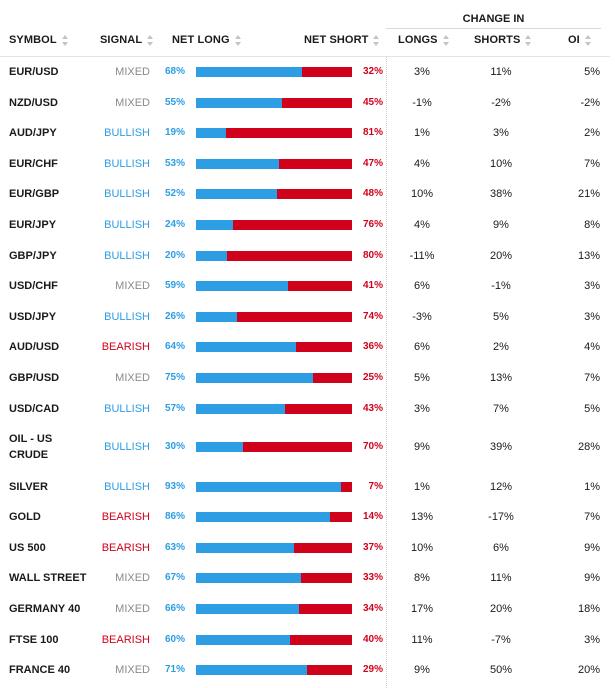  Describe the element at coordinates (372, 316) in the screenshot. I see `net-short-value: 74%` at that location.